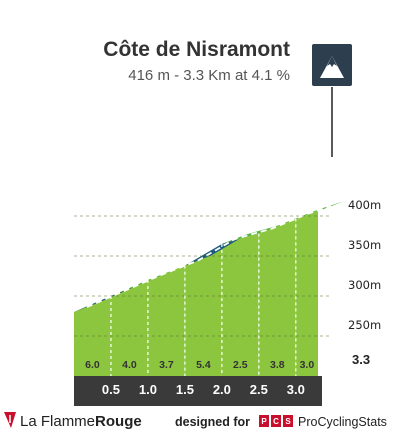 The height and width of the screenshot is (439, 405). Describe the element at coordinates (332, 100) in the screenshot. I see `summit-badge` at that location.